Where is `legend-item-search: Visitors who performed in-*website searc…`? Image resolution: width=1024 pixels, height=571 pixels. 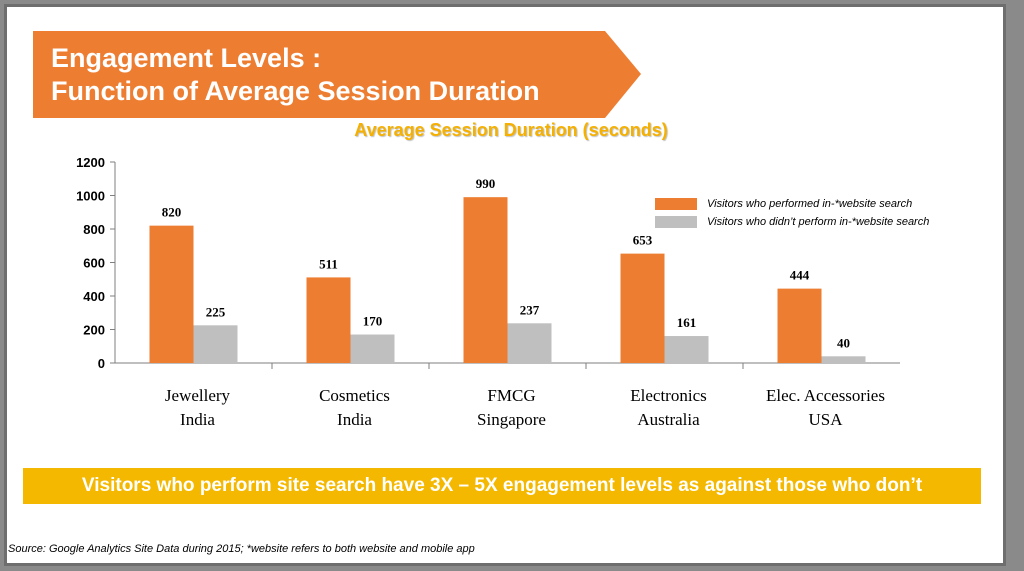
legend-item-search: Visitors who performed in-*website searc… is located at coordinates (792, 204).